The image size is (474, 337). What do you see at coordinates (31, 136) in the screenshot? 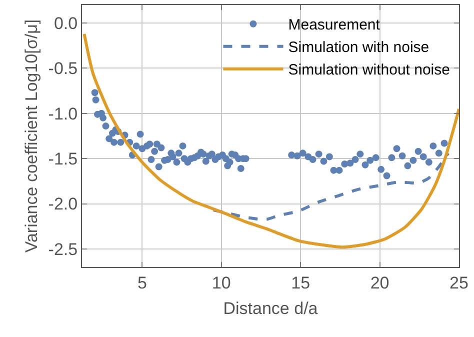
I see `y-axis-title: Variance coefficient Log10[σ/μ]` at bounding box center [31, 136].